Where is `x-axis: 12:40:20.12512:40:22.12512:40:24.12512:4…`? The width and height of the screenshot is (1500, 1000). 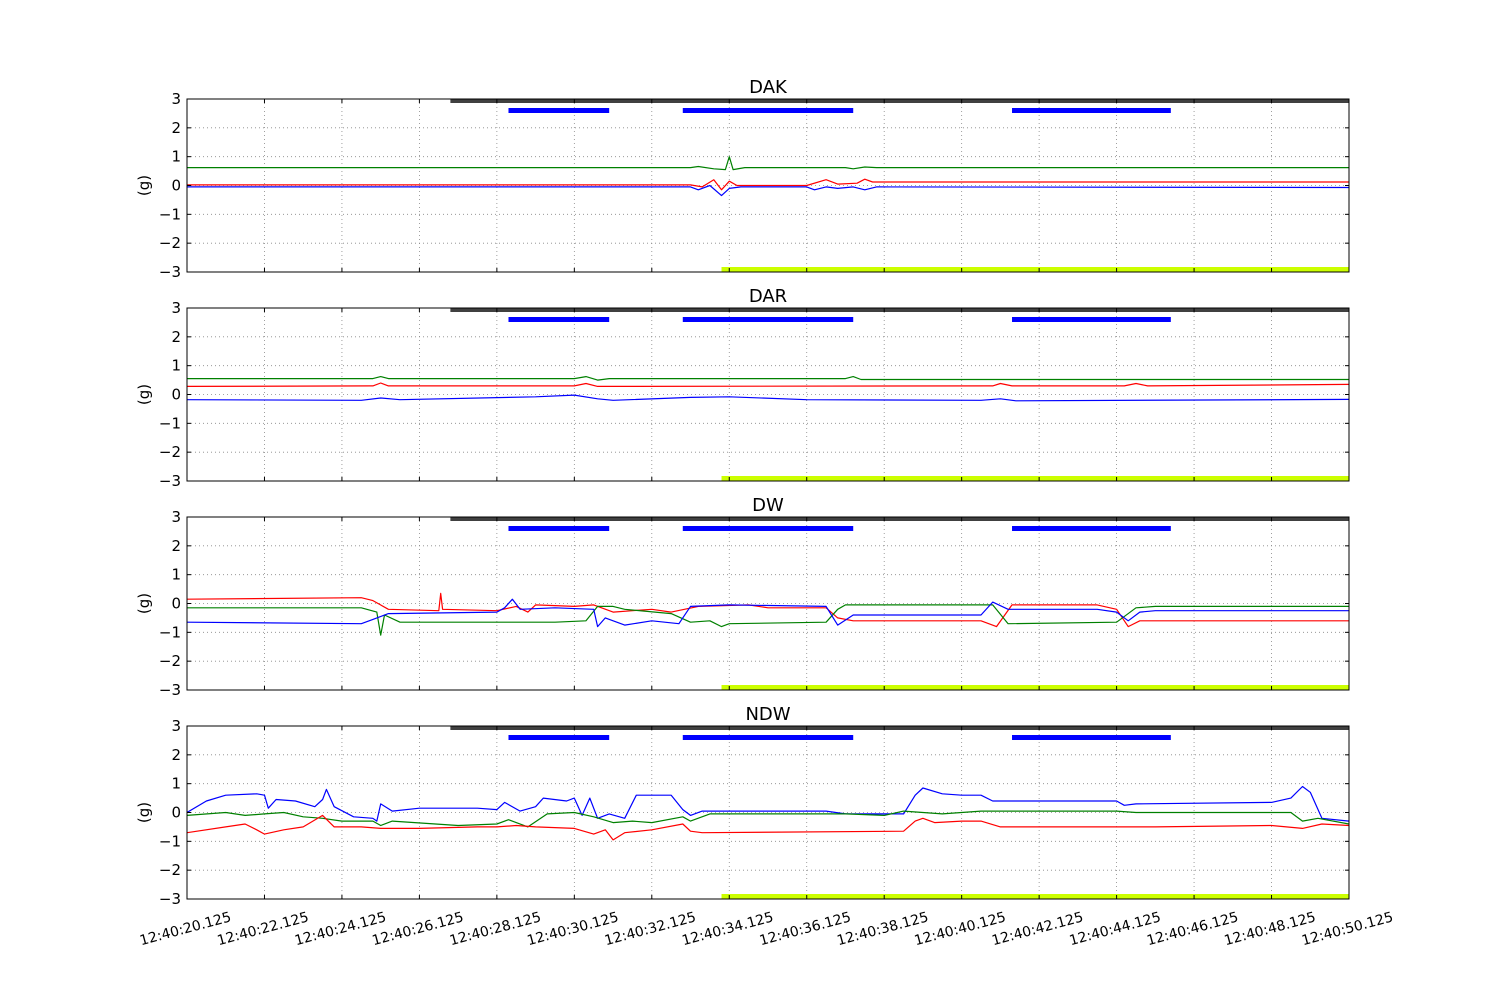
x-axis: 12:40:20.12512:40:22.12512:40:24.12512:4… is located at coordinates (766, 929).